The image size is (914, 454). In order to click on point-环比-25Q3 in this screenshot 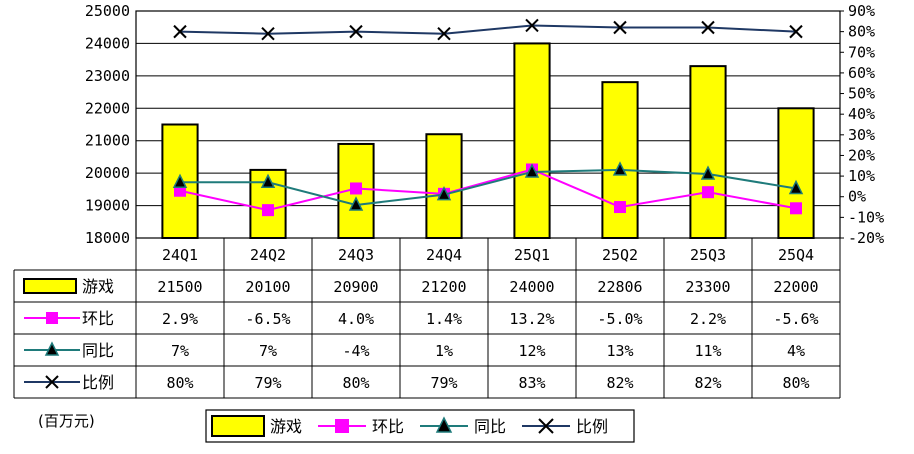, I will do `click(708, 192)`.